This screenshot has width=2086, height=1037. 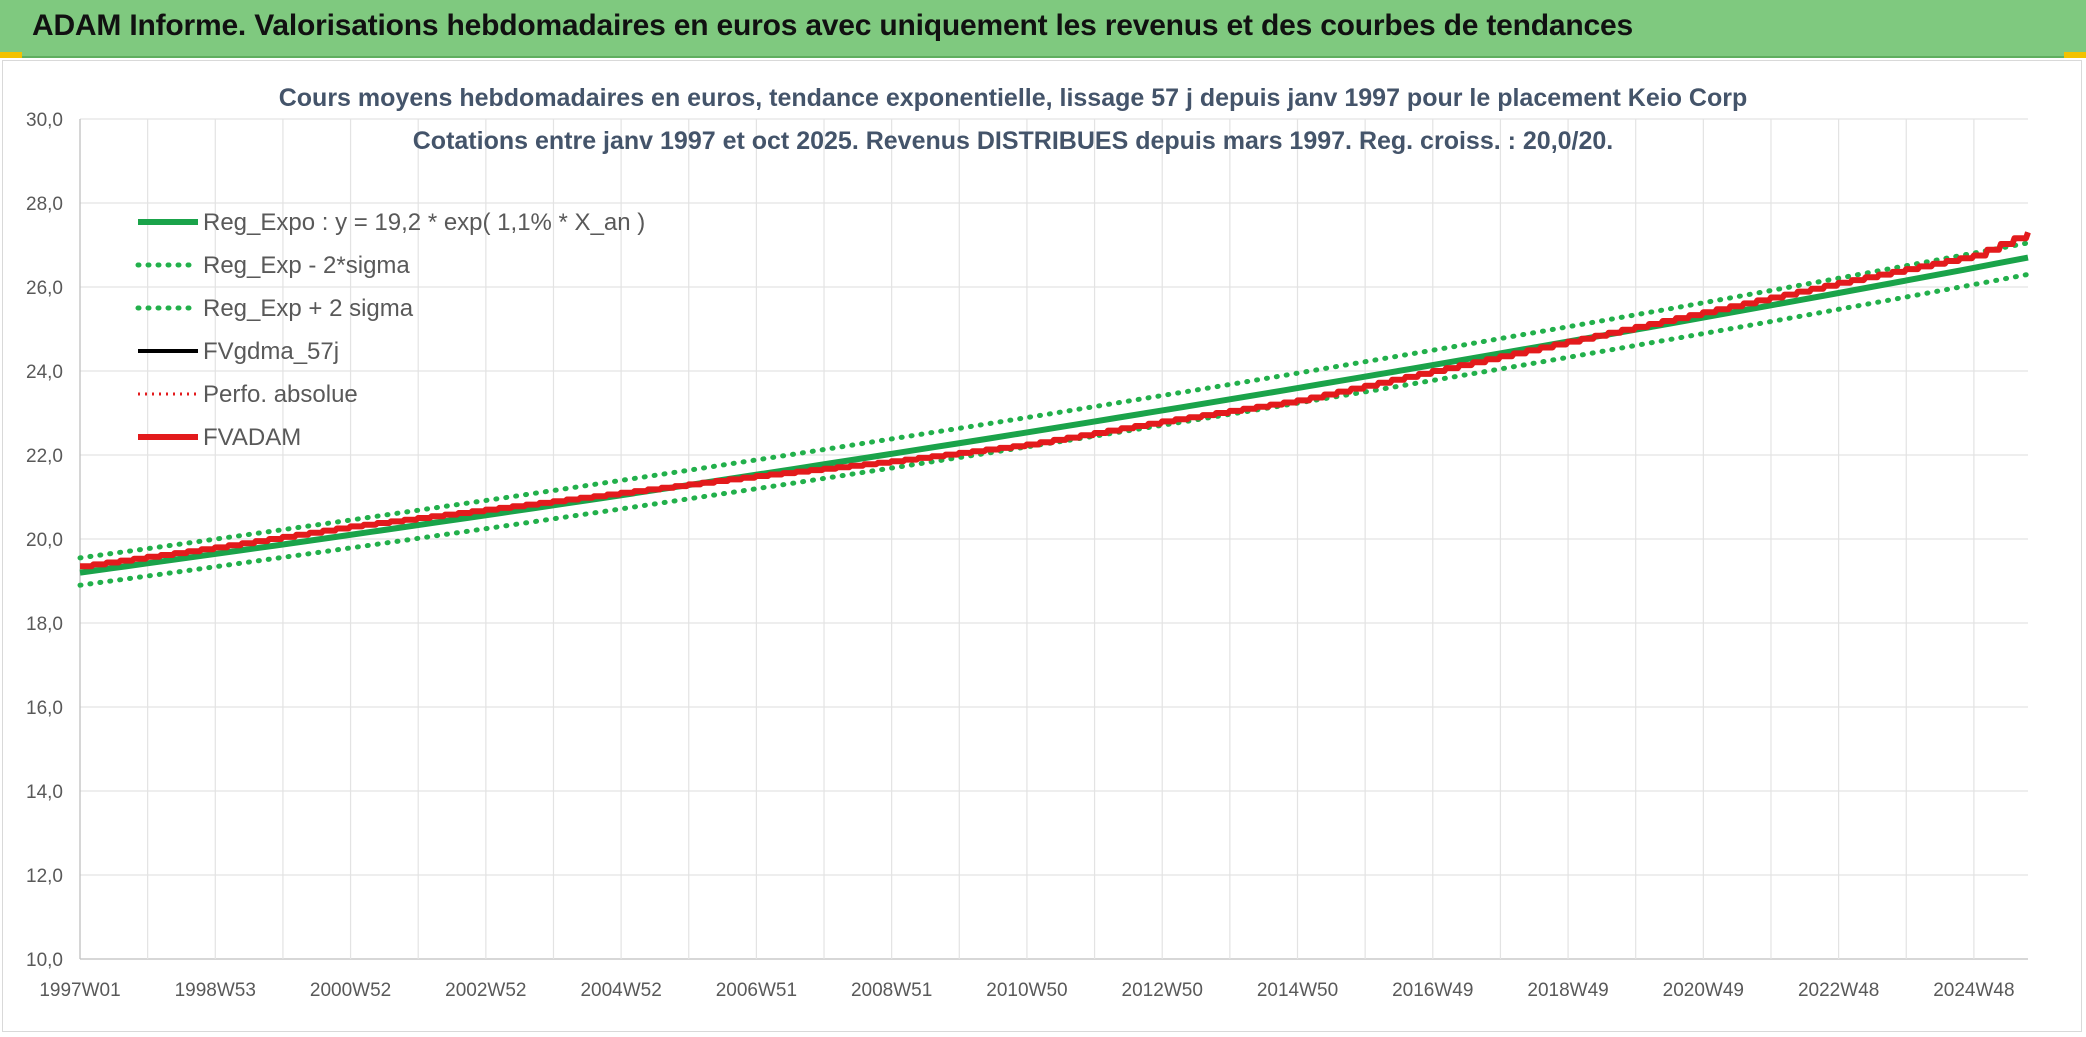 What do you see at coordinates (308, 308) in the screenshot?
I see `legend-label: Reg_Exp + 2 sigma` at bounding box center [308, 308].